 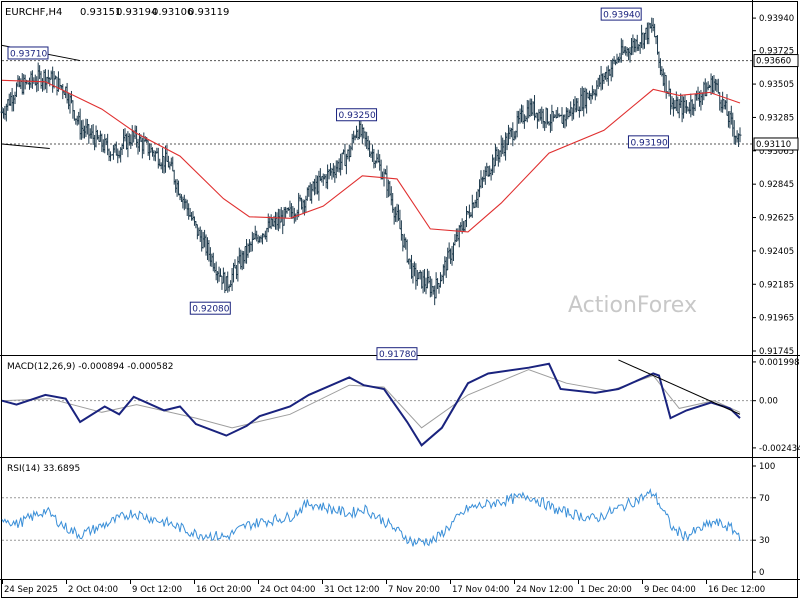 I want to click on price-tick-label: 0.92185, so click(x=776, y=285).